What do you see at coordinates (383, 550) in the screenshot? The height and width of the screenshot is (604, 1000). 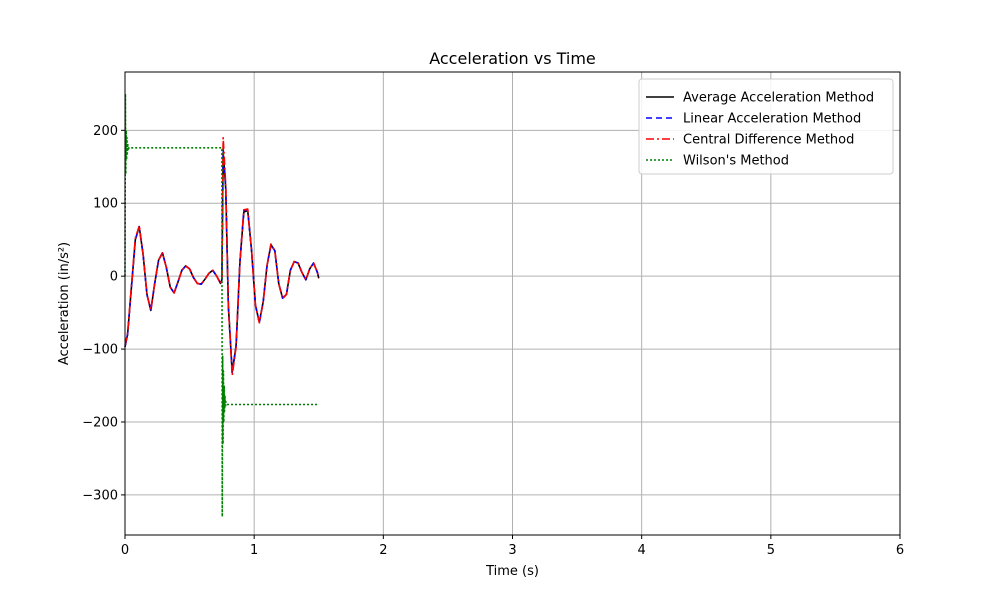 I see `x-tick-label: 2` at bounding box center [383, 550].